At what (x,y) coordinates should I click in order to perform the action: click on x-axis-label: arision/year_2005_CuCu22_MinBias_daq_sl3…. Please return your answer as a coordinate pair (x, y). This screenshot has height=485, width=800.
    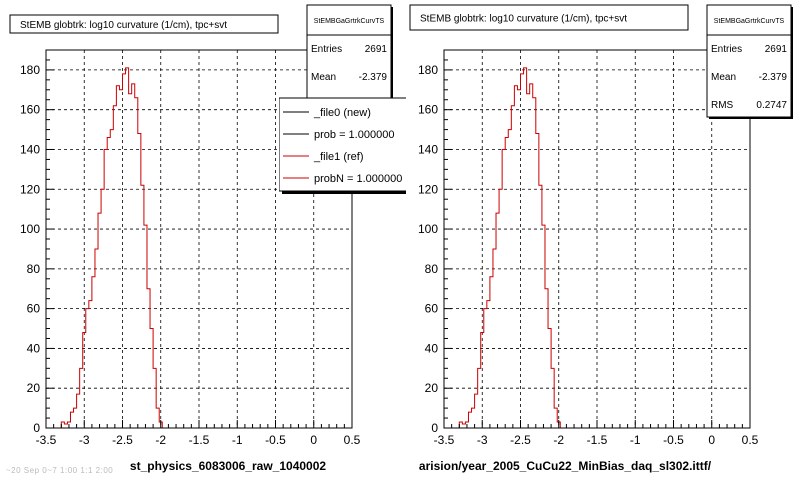
    Looking at the image, I should click on (565, 466).